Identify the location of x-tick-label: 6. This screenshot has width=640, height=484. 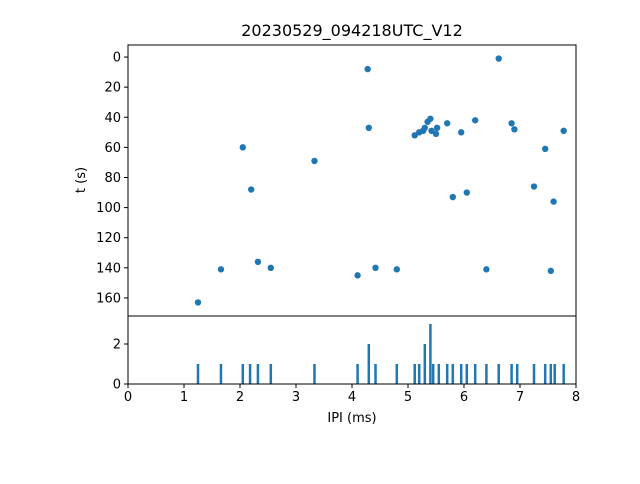
(464, 397).